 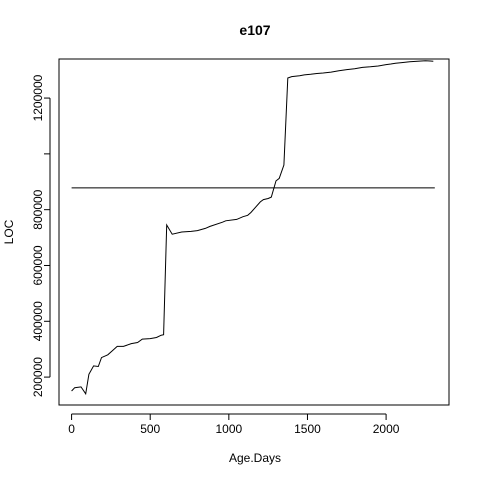 I want to click on x-tick-label: 1000, so click(x=228, y=429).